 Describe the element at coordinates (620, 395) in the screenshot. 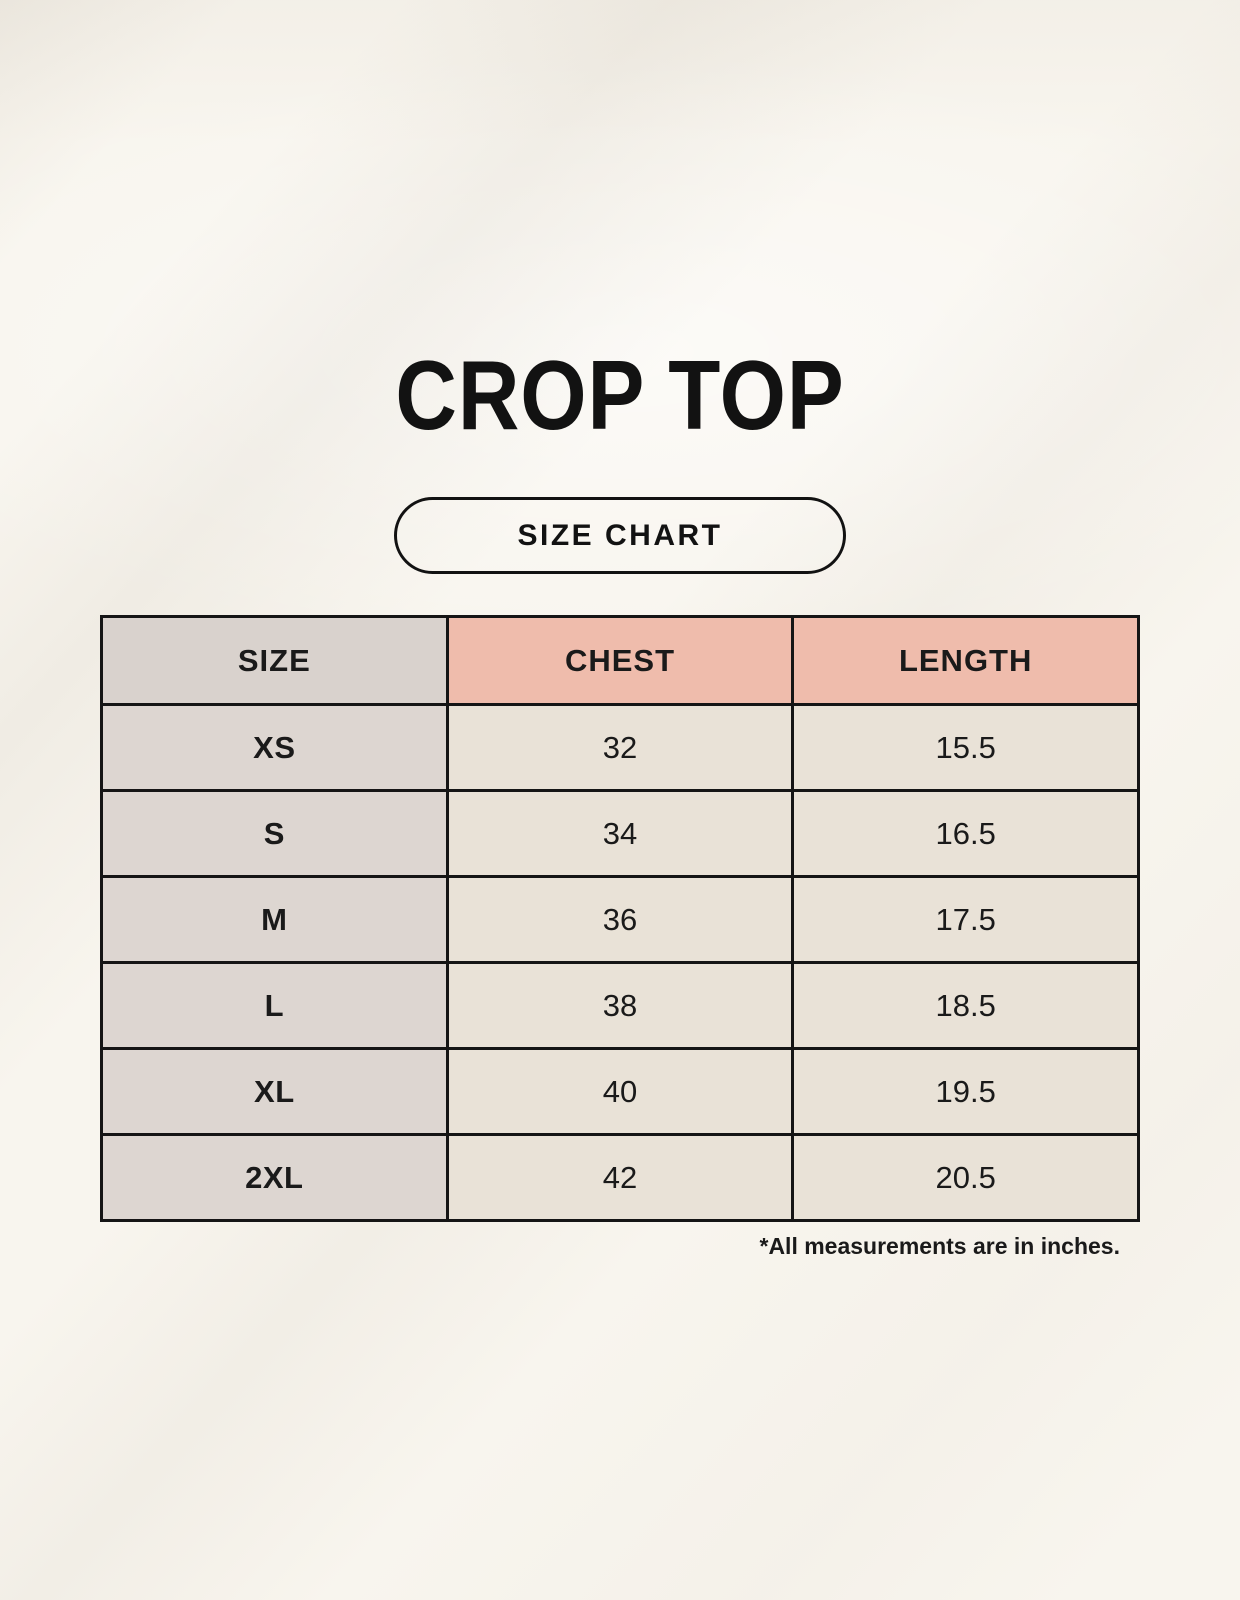

I see `product-title: CROP TOP` at that location.